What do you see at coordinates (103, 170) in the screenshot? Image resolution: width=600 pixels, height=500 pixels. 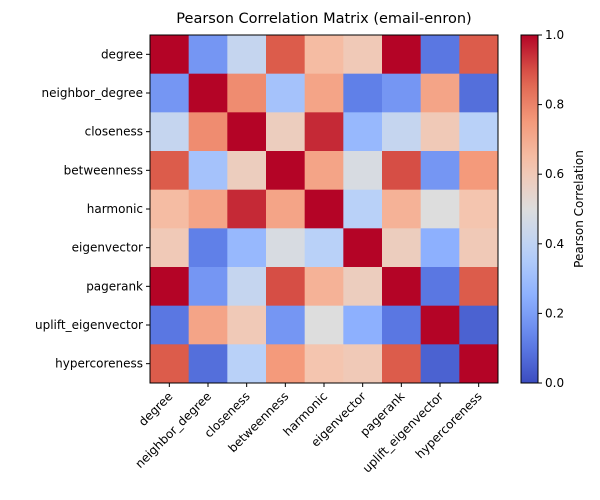 I see `y-tick-label: betweenness` at bounding box center [103, 170].